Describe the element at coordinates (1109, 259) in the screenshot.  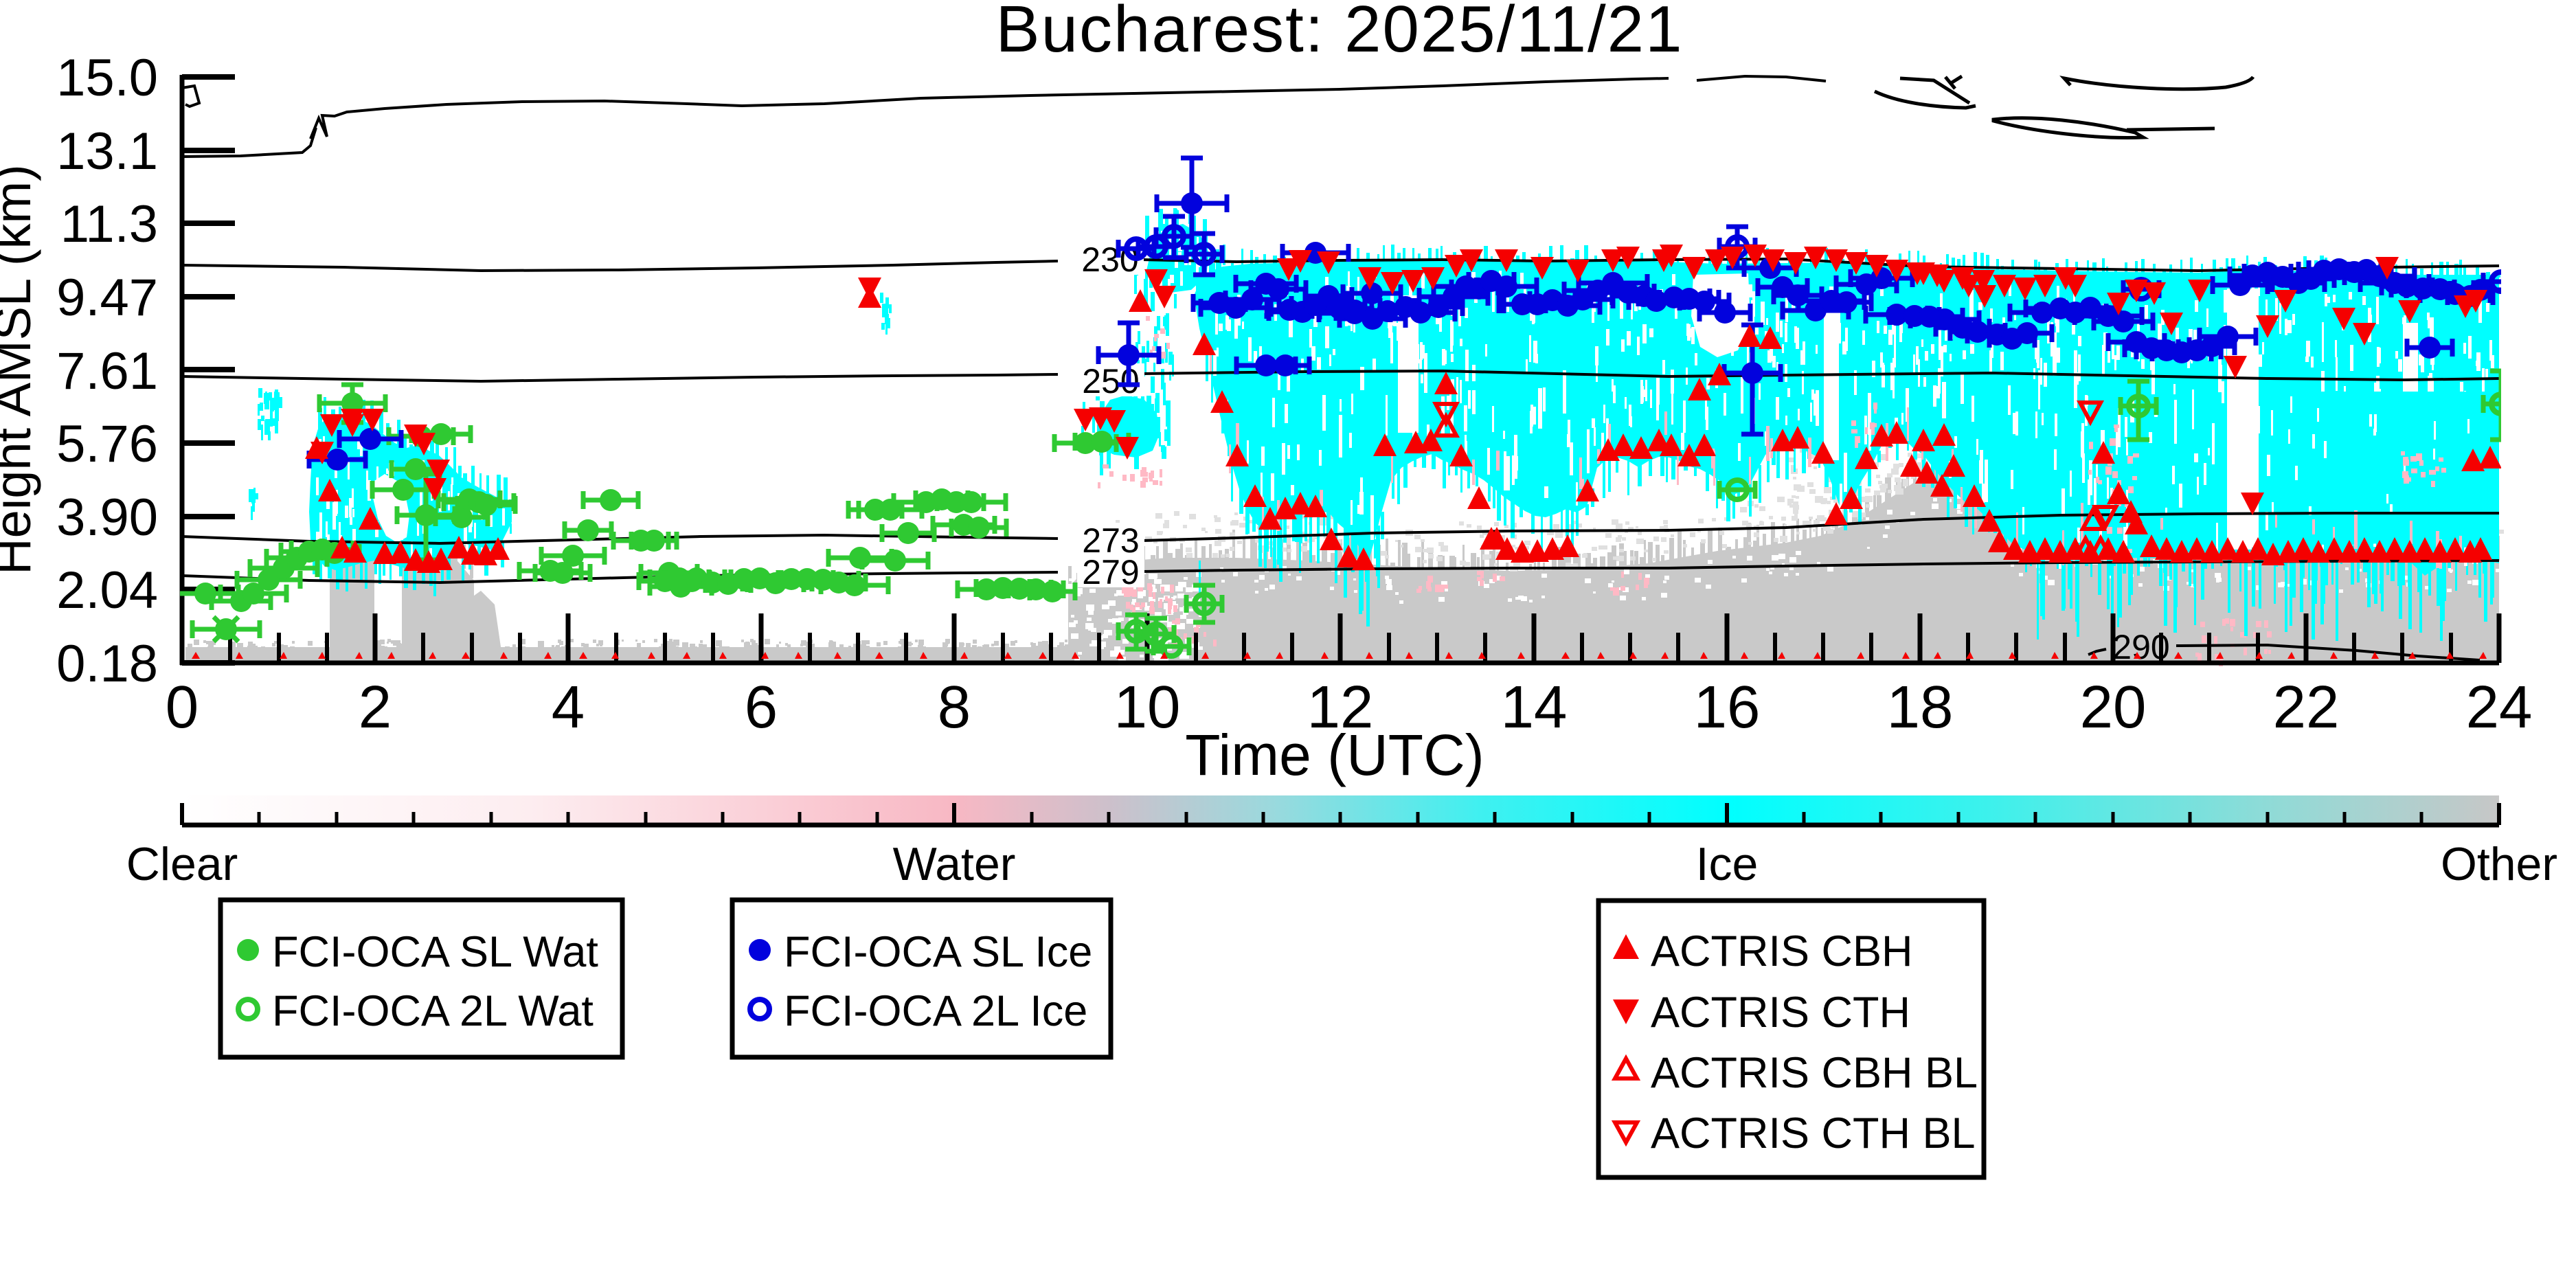
I see `svg-text: 230` at that location.